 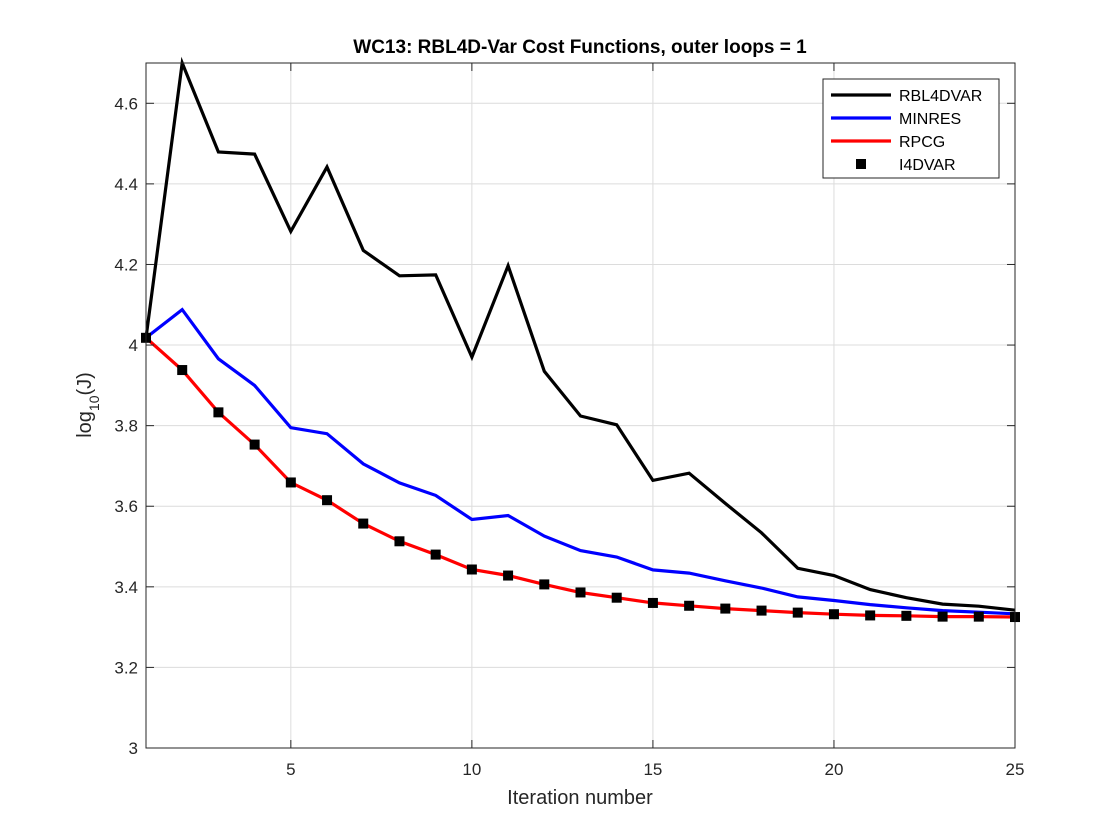 I want to click on legend: RBL4DVAR MINRES RPCG I4DVAR, so click(x=911, y=128).